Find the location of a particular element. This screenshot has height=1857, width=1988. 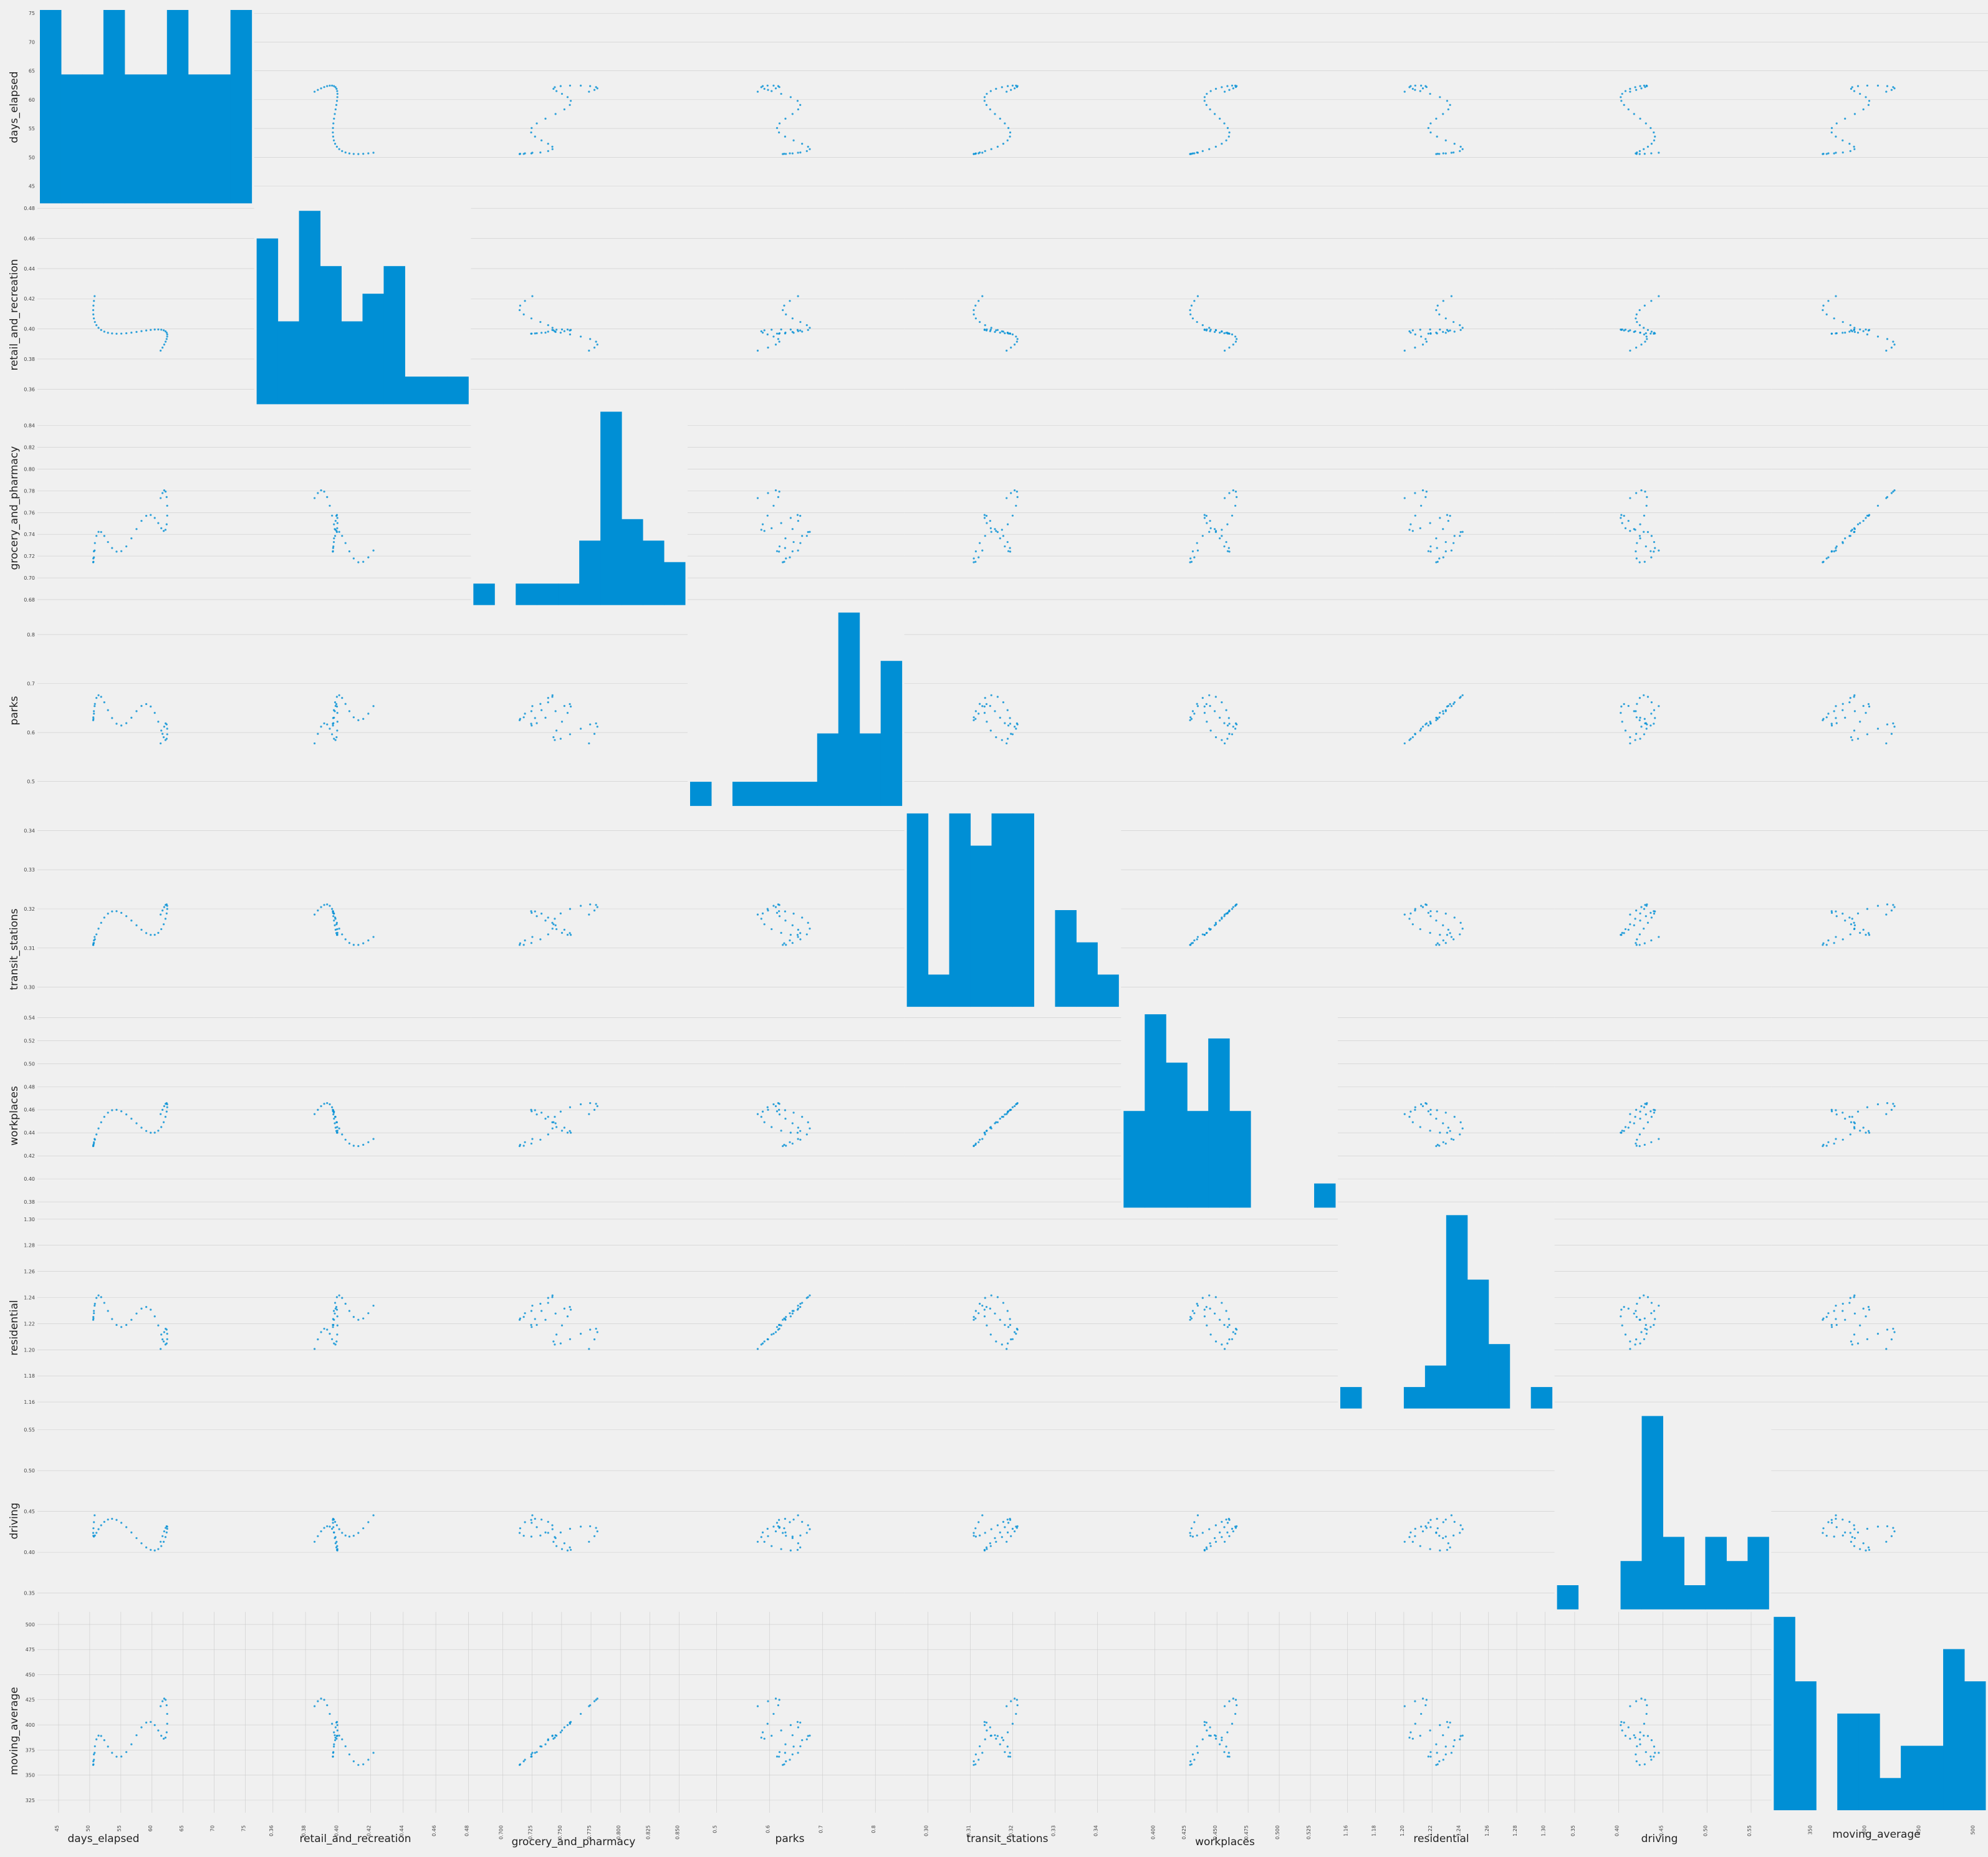

y-tick-label-retail-and-recreation: 0.44 is located at coordinates (29, 269).